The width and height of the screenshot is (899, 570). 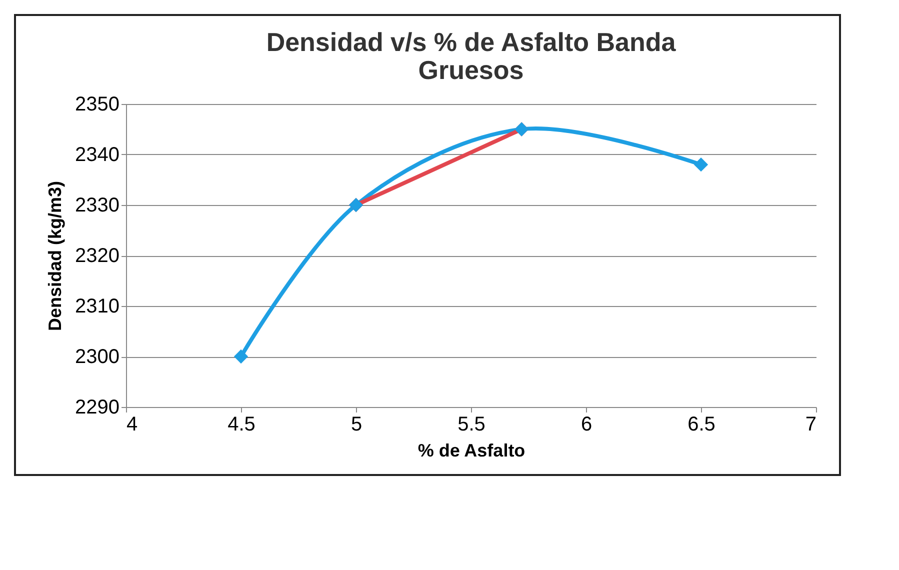 What do you see at coordinates (97, 105) in the screenshot?
I see `y-tick-label: 2350` at bounding box center [97, 105].